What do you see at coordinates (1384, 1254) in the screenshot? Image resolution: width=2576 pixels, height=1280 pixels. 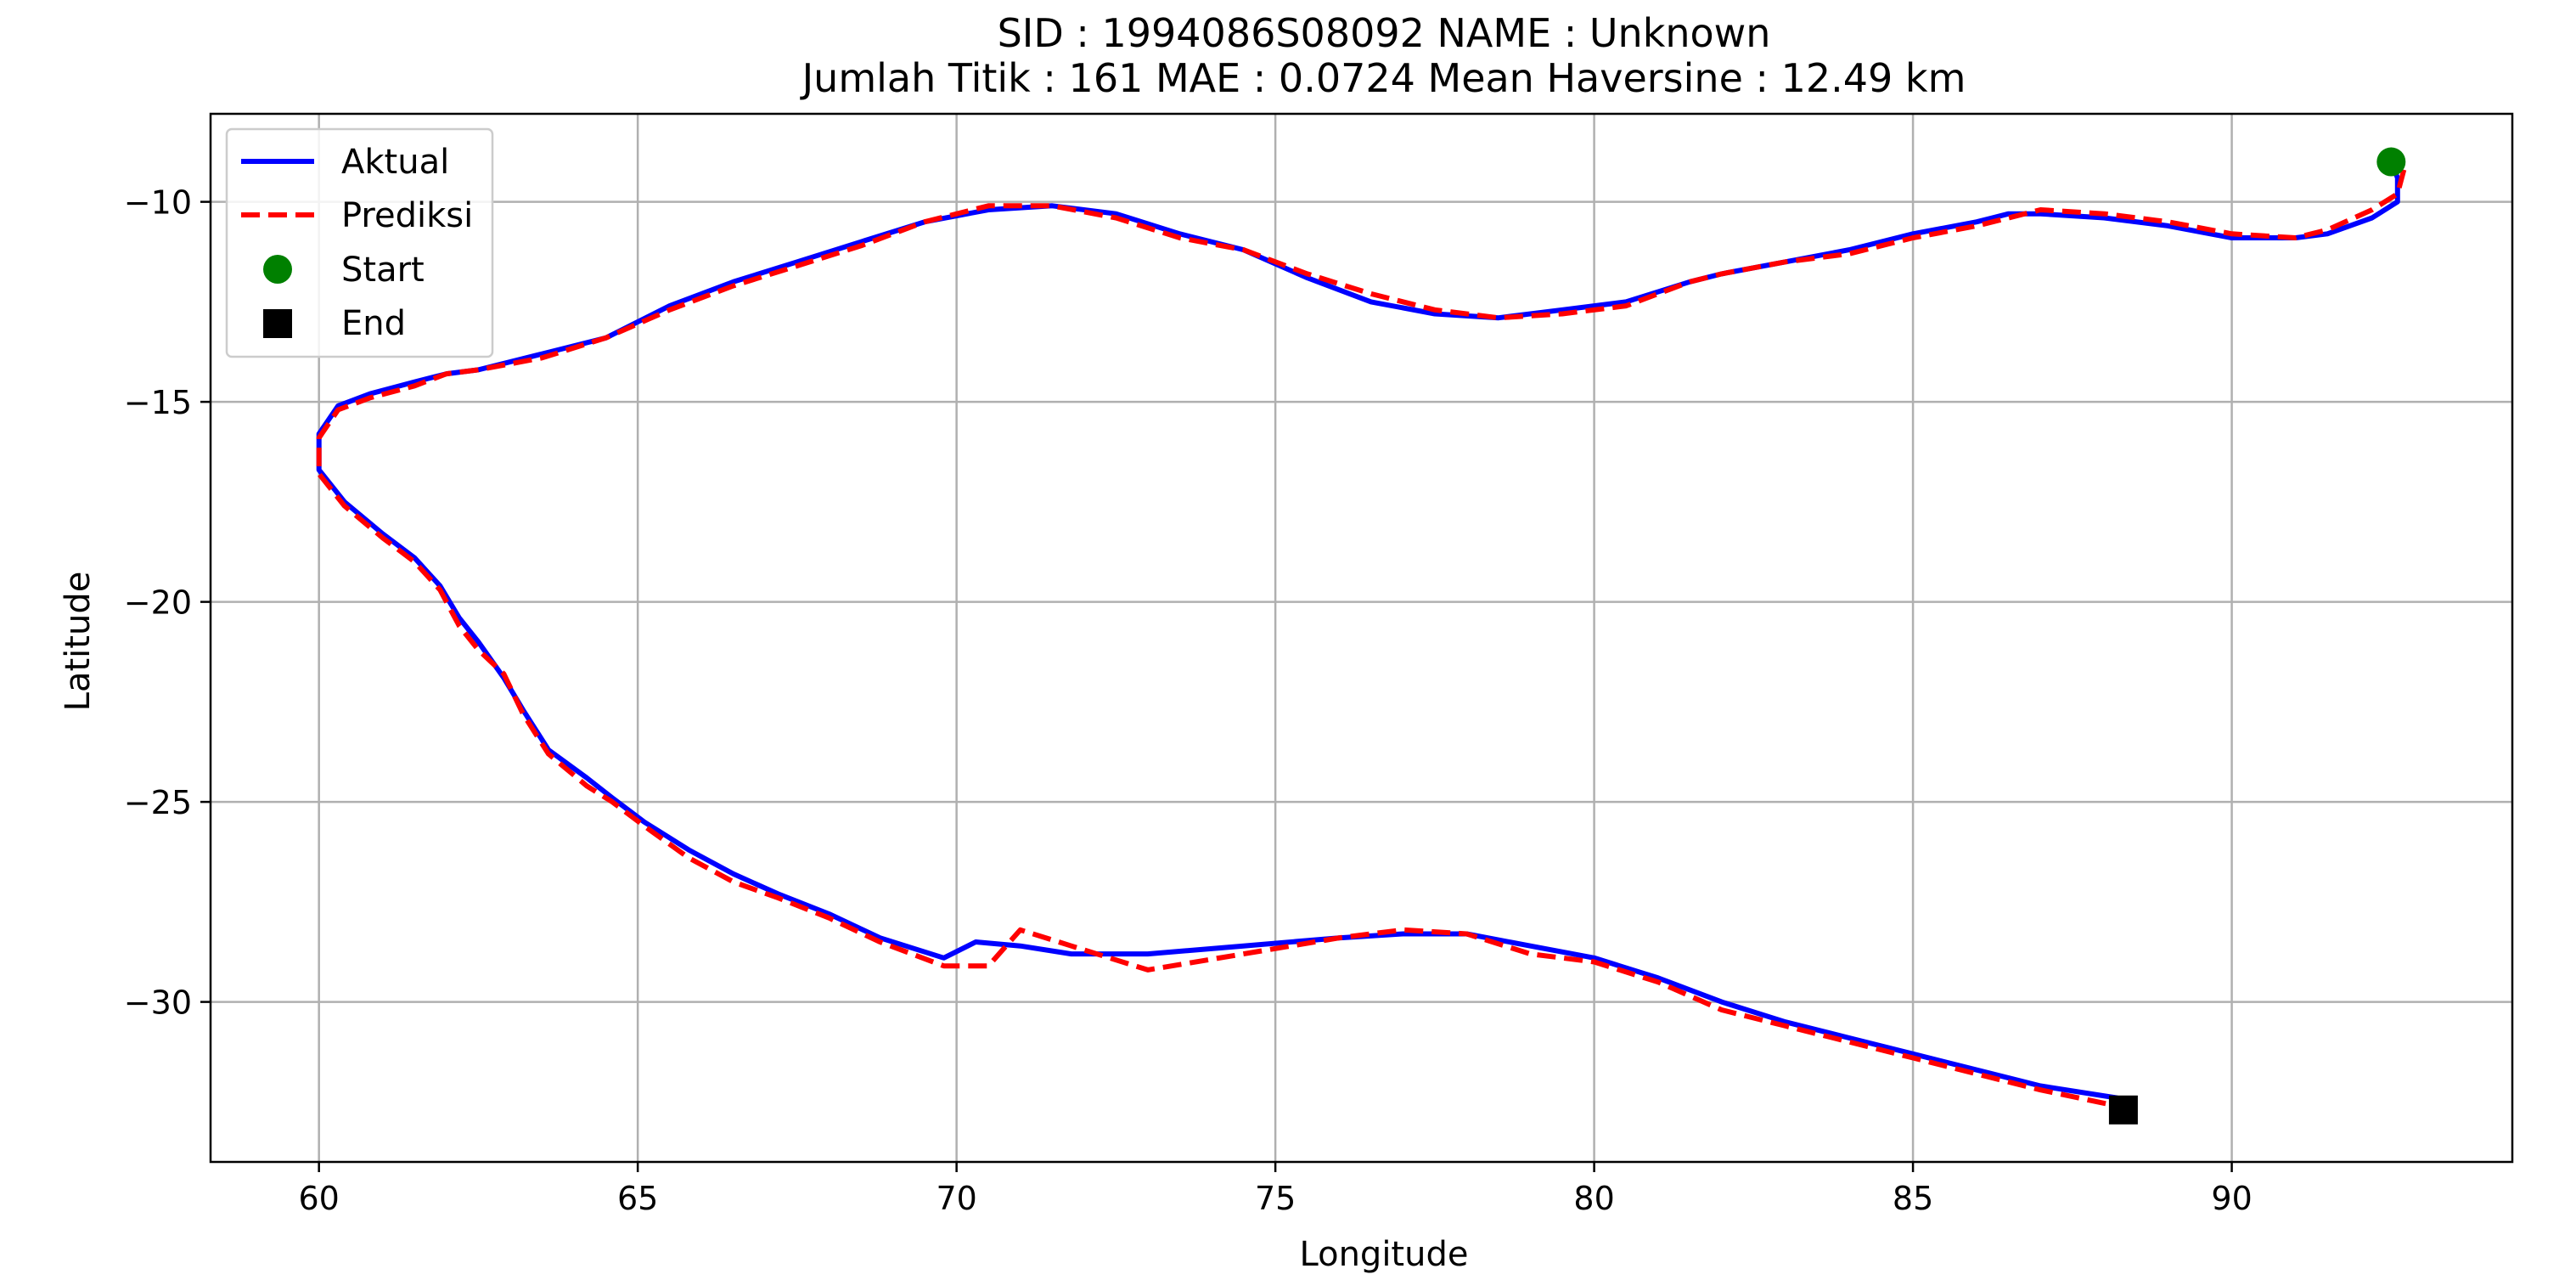 I see `x-axis-label: Longitude` at bounding box center [1384, 1254].